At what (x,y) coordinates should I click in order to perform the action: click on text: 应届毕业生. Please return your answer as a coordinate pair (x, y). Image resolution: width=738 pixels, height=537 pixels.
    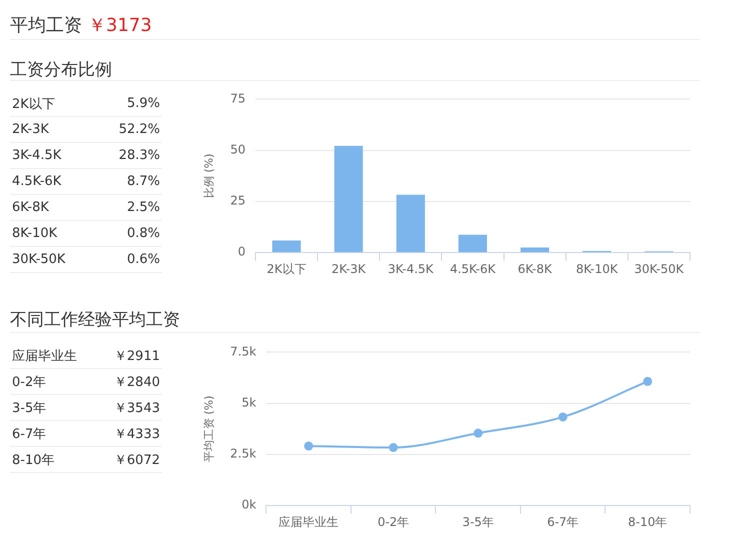
    Looking at the image, I should click on (44, 356).